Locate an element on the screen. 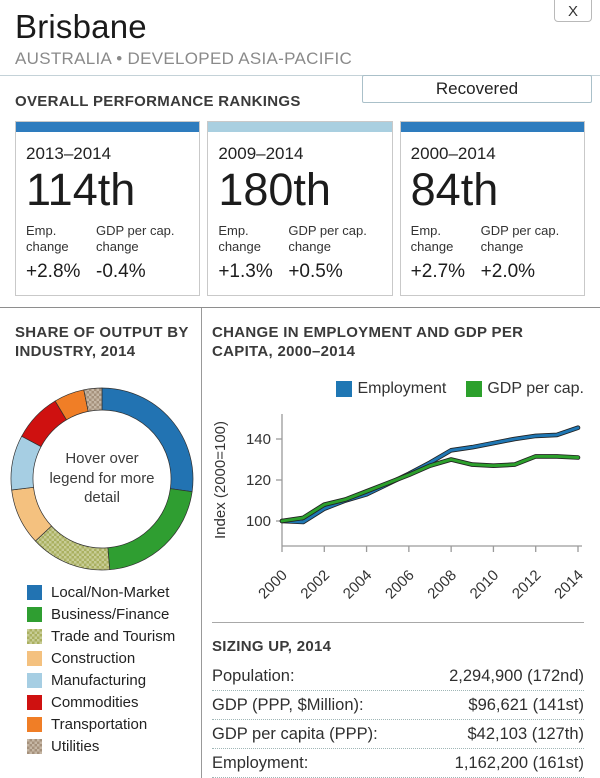 Image resolution: width=600 pixels, height=778 pixels. sizing-row-value: $96,621 (141st) is located at coordinates (526, 705).